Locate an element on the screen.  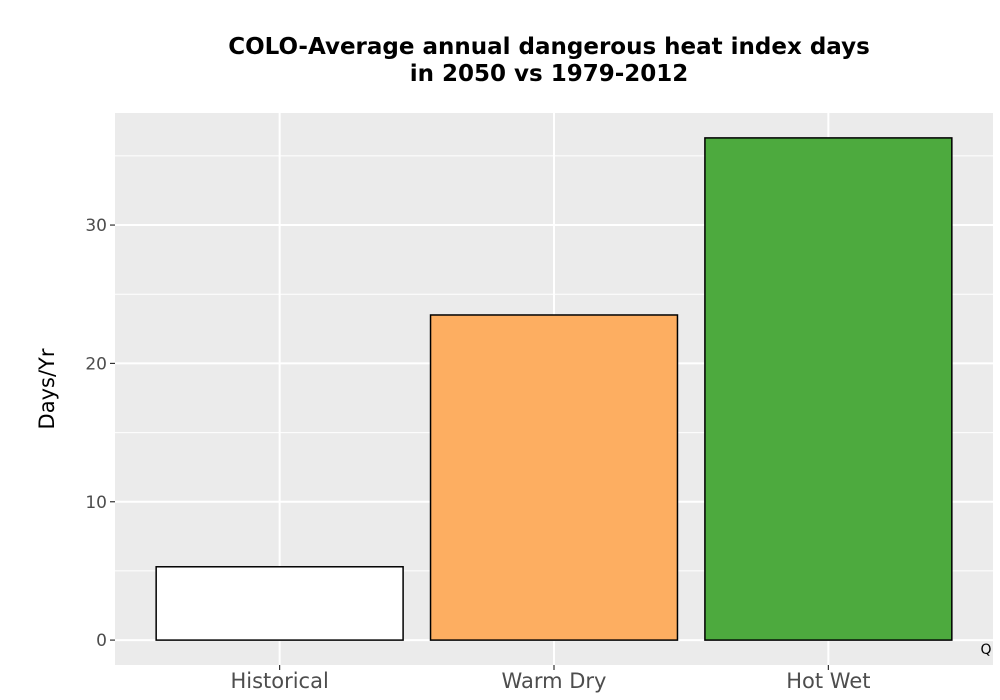
y-tick-label: 20 is located at coordinates (96, 364).